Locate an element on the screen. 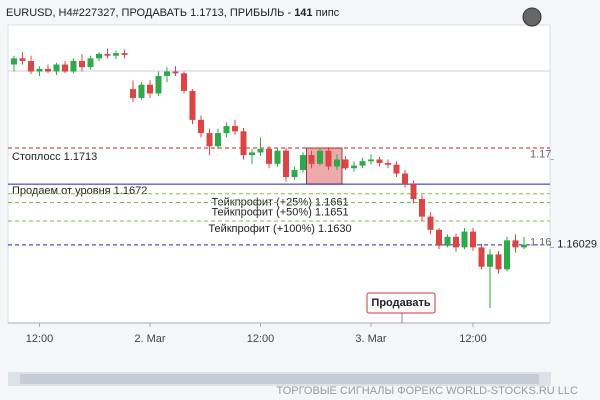 This screenshot has height=400, width=600. signal-label: Продавать is located at coordinates (400, 303).